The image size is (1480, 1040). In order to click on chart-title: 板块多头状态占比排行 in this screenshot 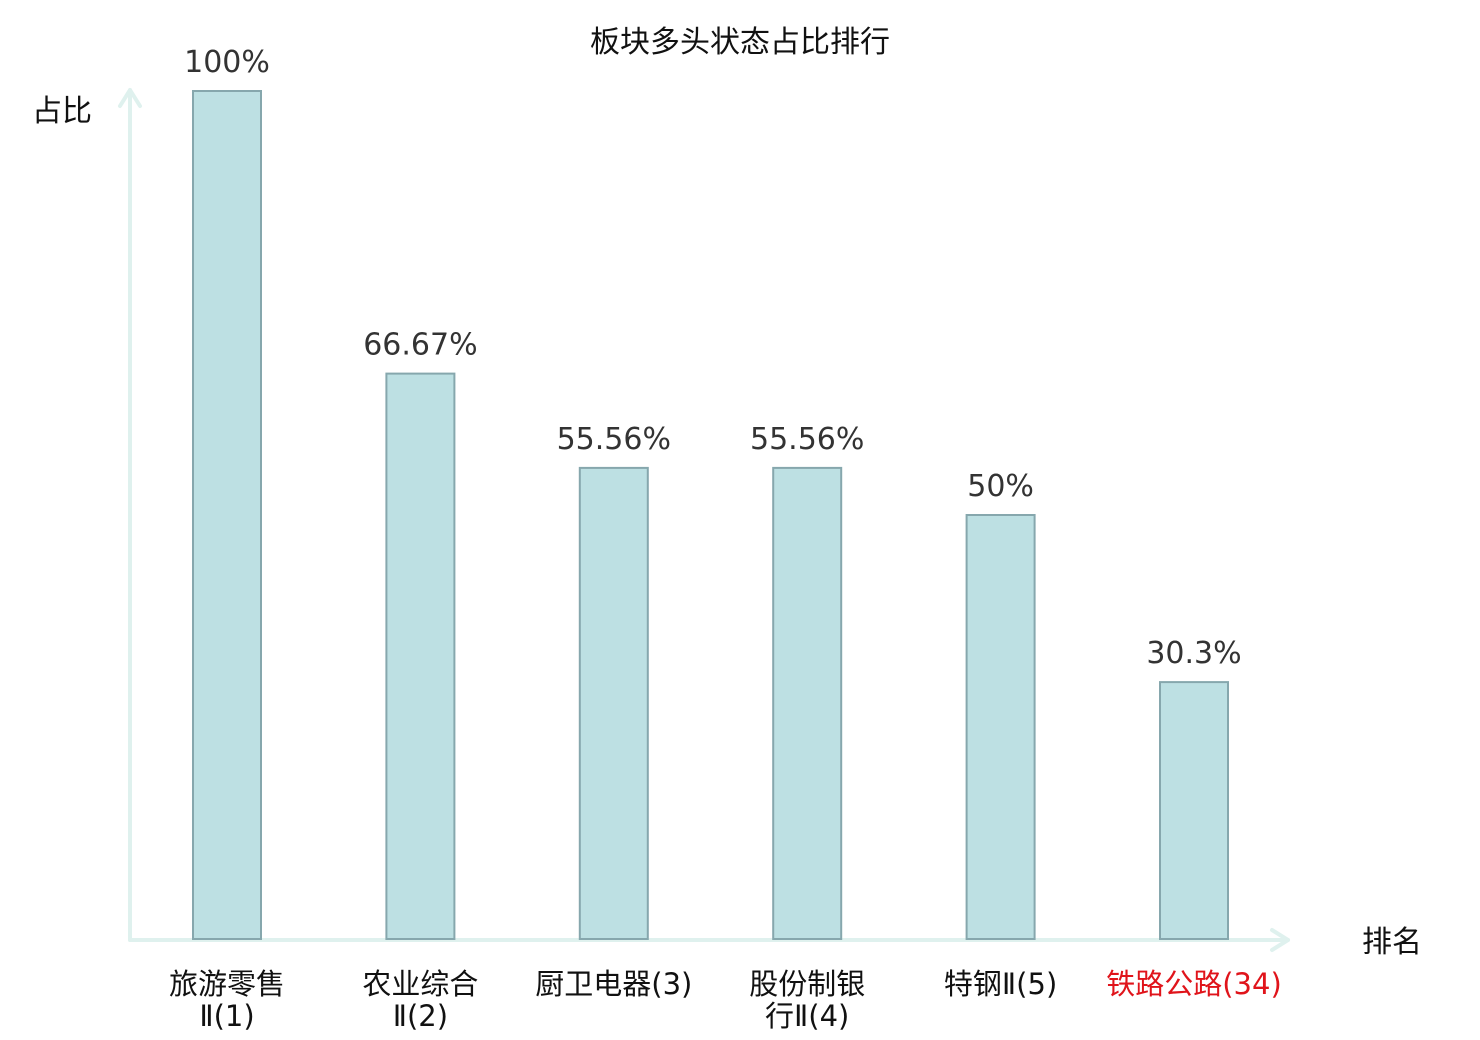, I will do `click(740, 42)`.